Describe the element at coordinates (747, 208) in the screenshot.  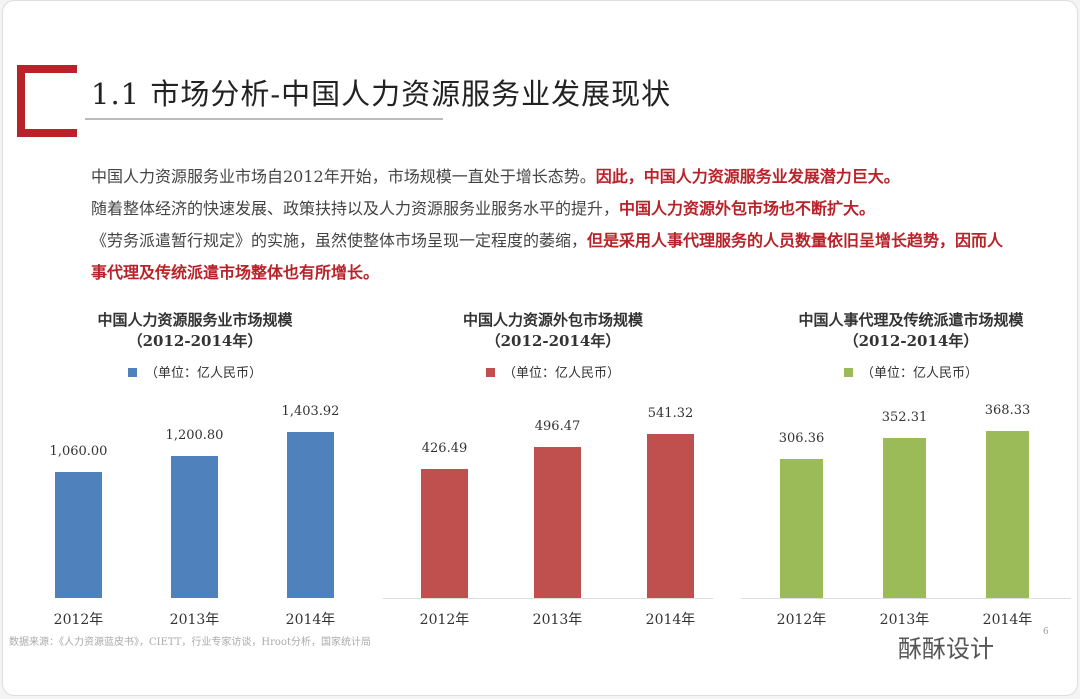
I see `para-highlight: 中国人力资源外包市场也不断扩大。` at that location.